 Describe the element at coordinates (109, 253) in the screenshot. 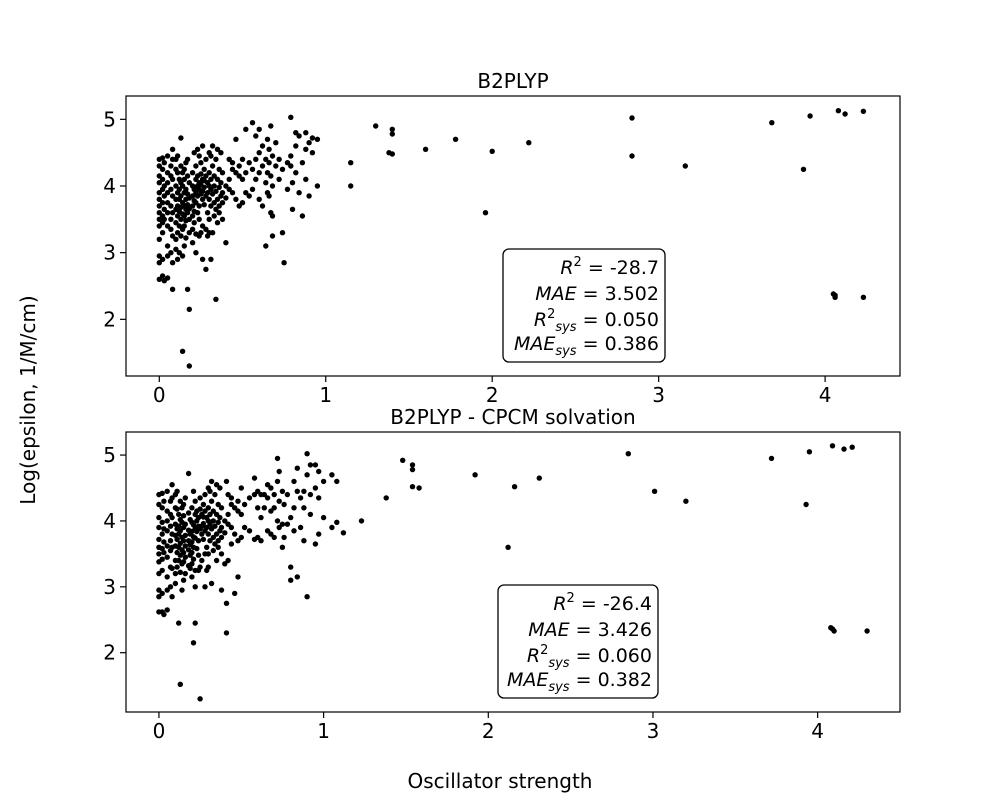

I see `y-tick-label: 3` at that location.